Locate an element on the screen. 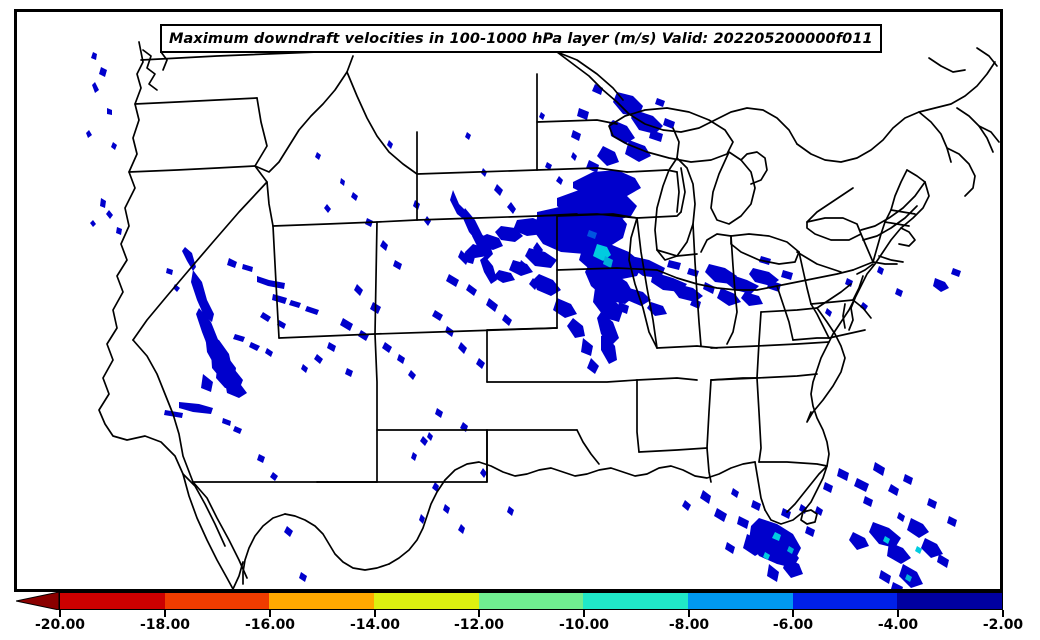 The width and height of the screenshot is (1040, 640). lake-okeechobee is located at coordinates (809, 517).